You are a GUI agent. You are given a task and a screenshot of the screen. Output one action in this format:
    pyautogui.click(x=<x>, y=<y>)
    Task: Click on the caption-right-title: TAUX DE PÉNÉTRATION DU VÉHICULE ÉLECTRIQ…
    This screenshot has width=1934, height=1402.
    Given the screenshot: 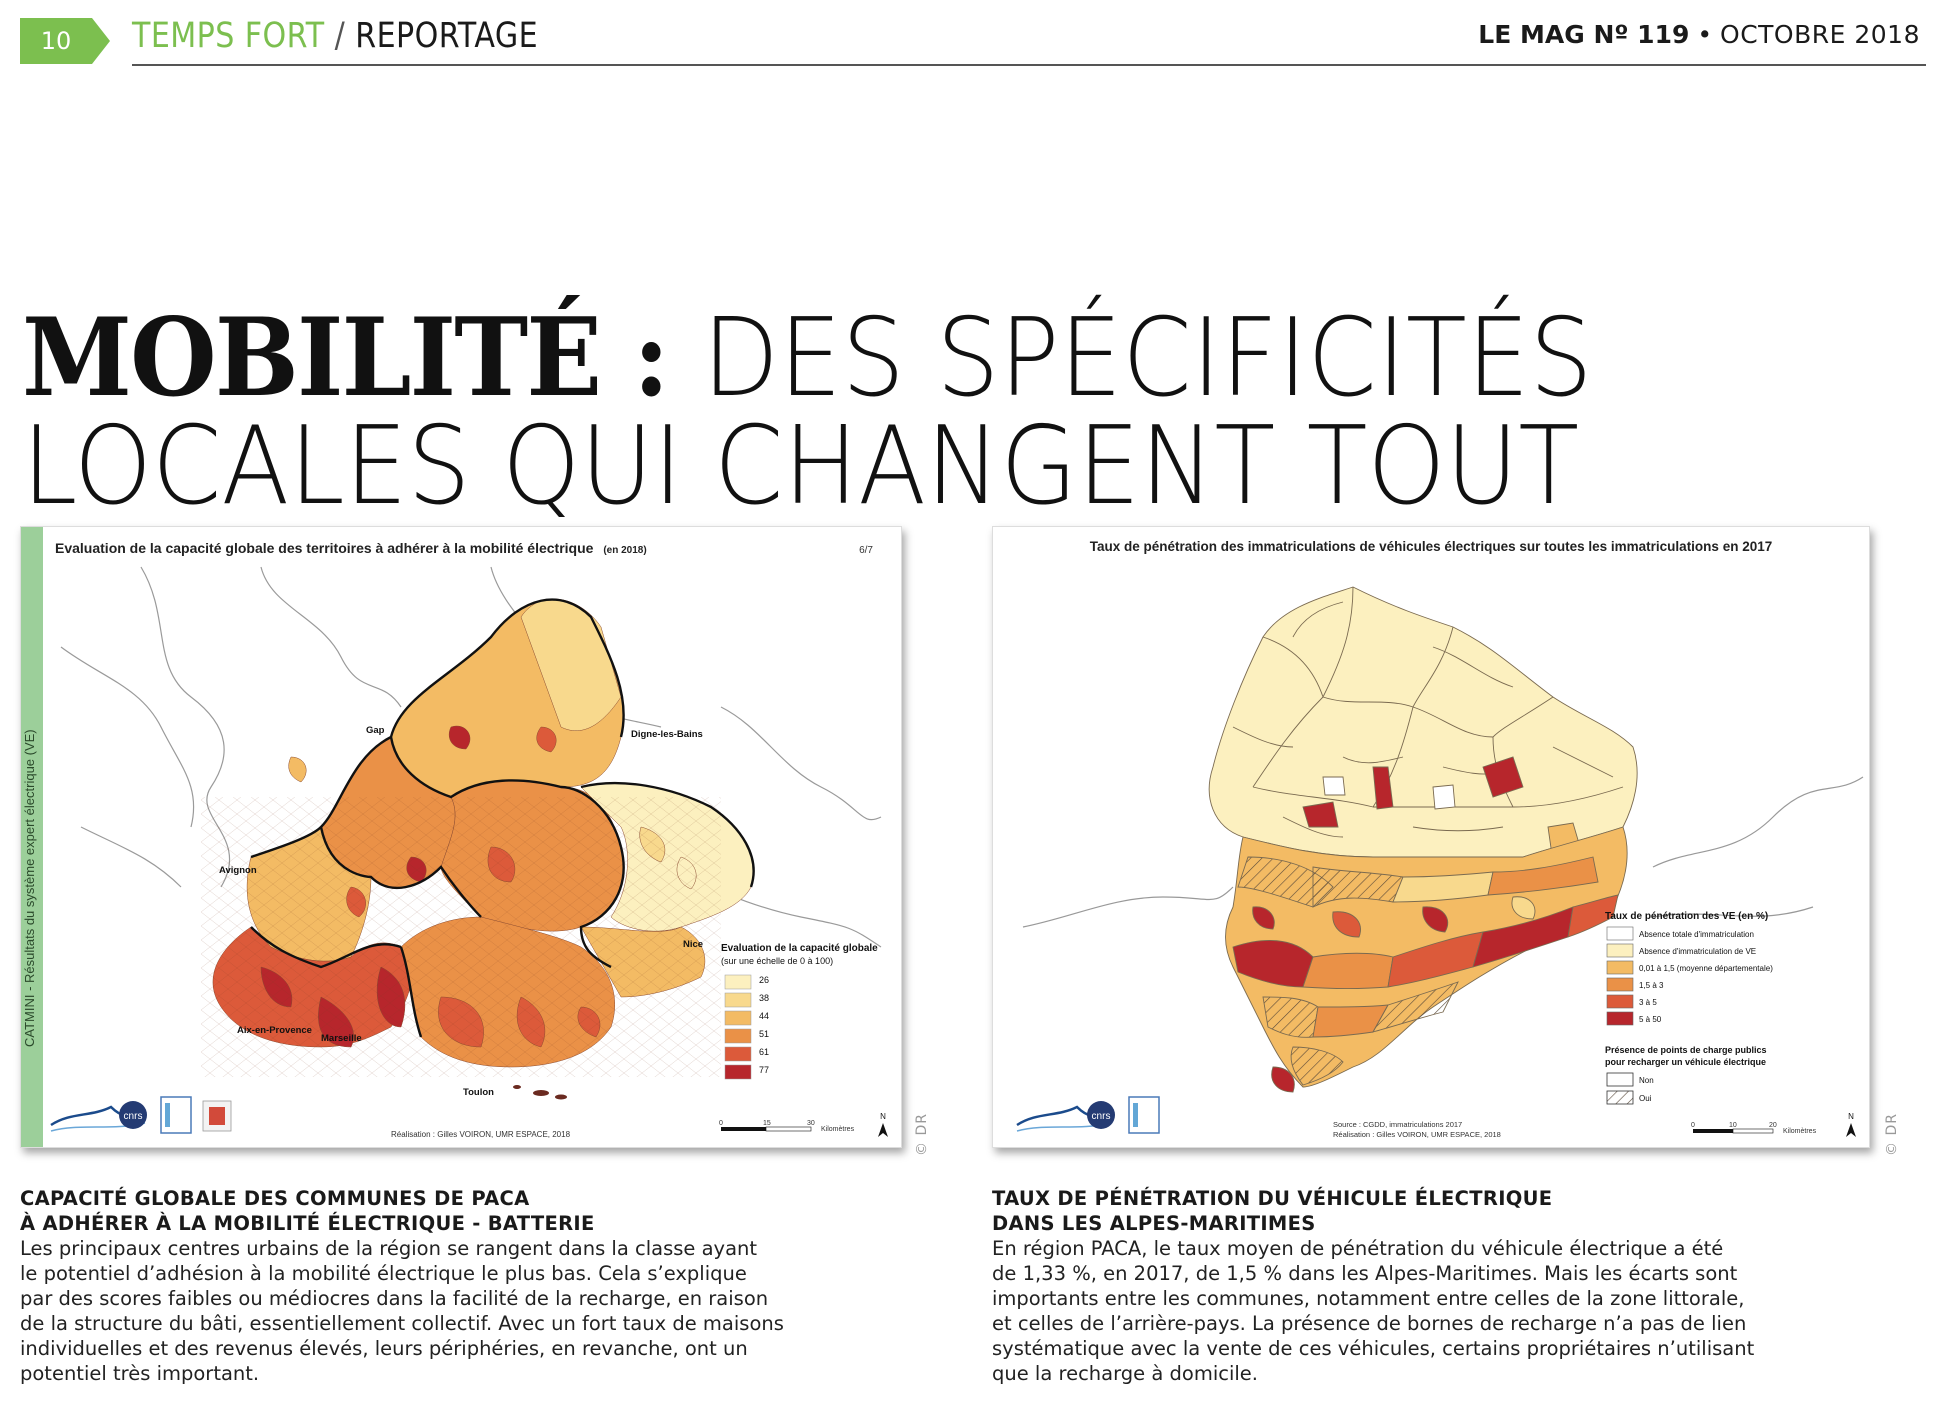 What is the action you would take?
    pyautogui.click(x=1272, y=1211)
    